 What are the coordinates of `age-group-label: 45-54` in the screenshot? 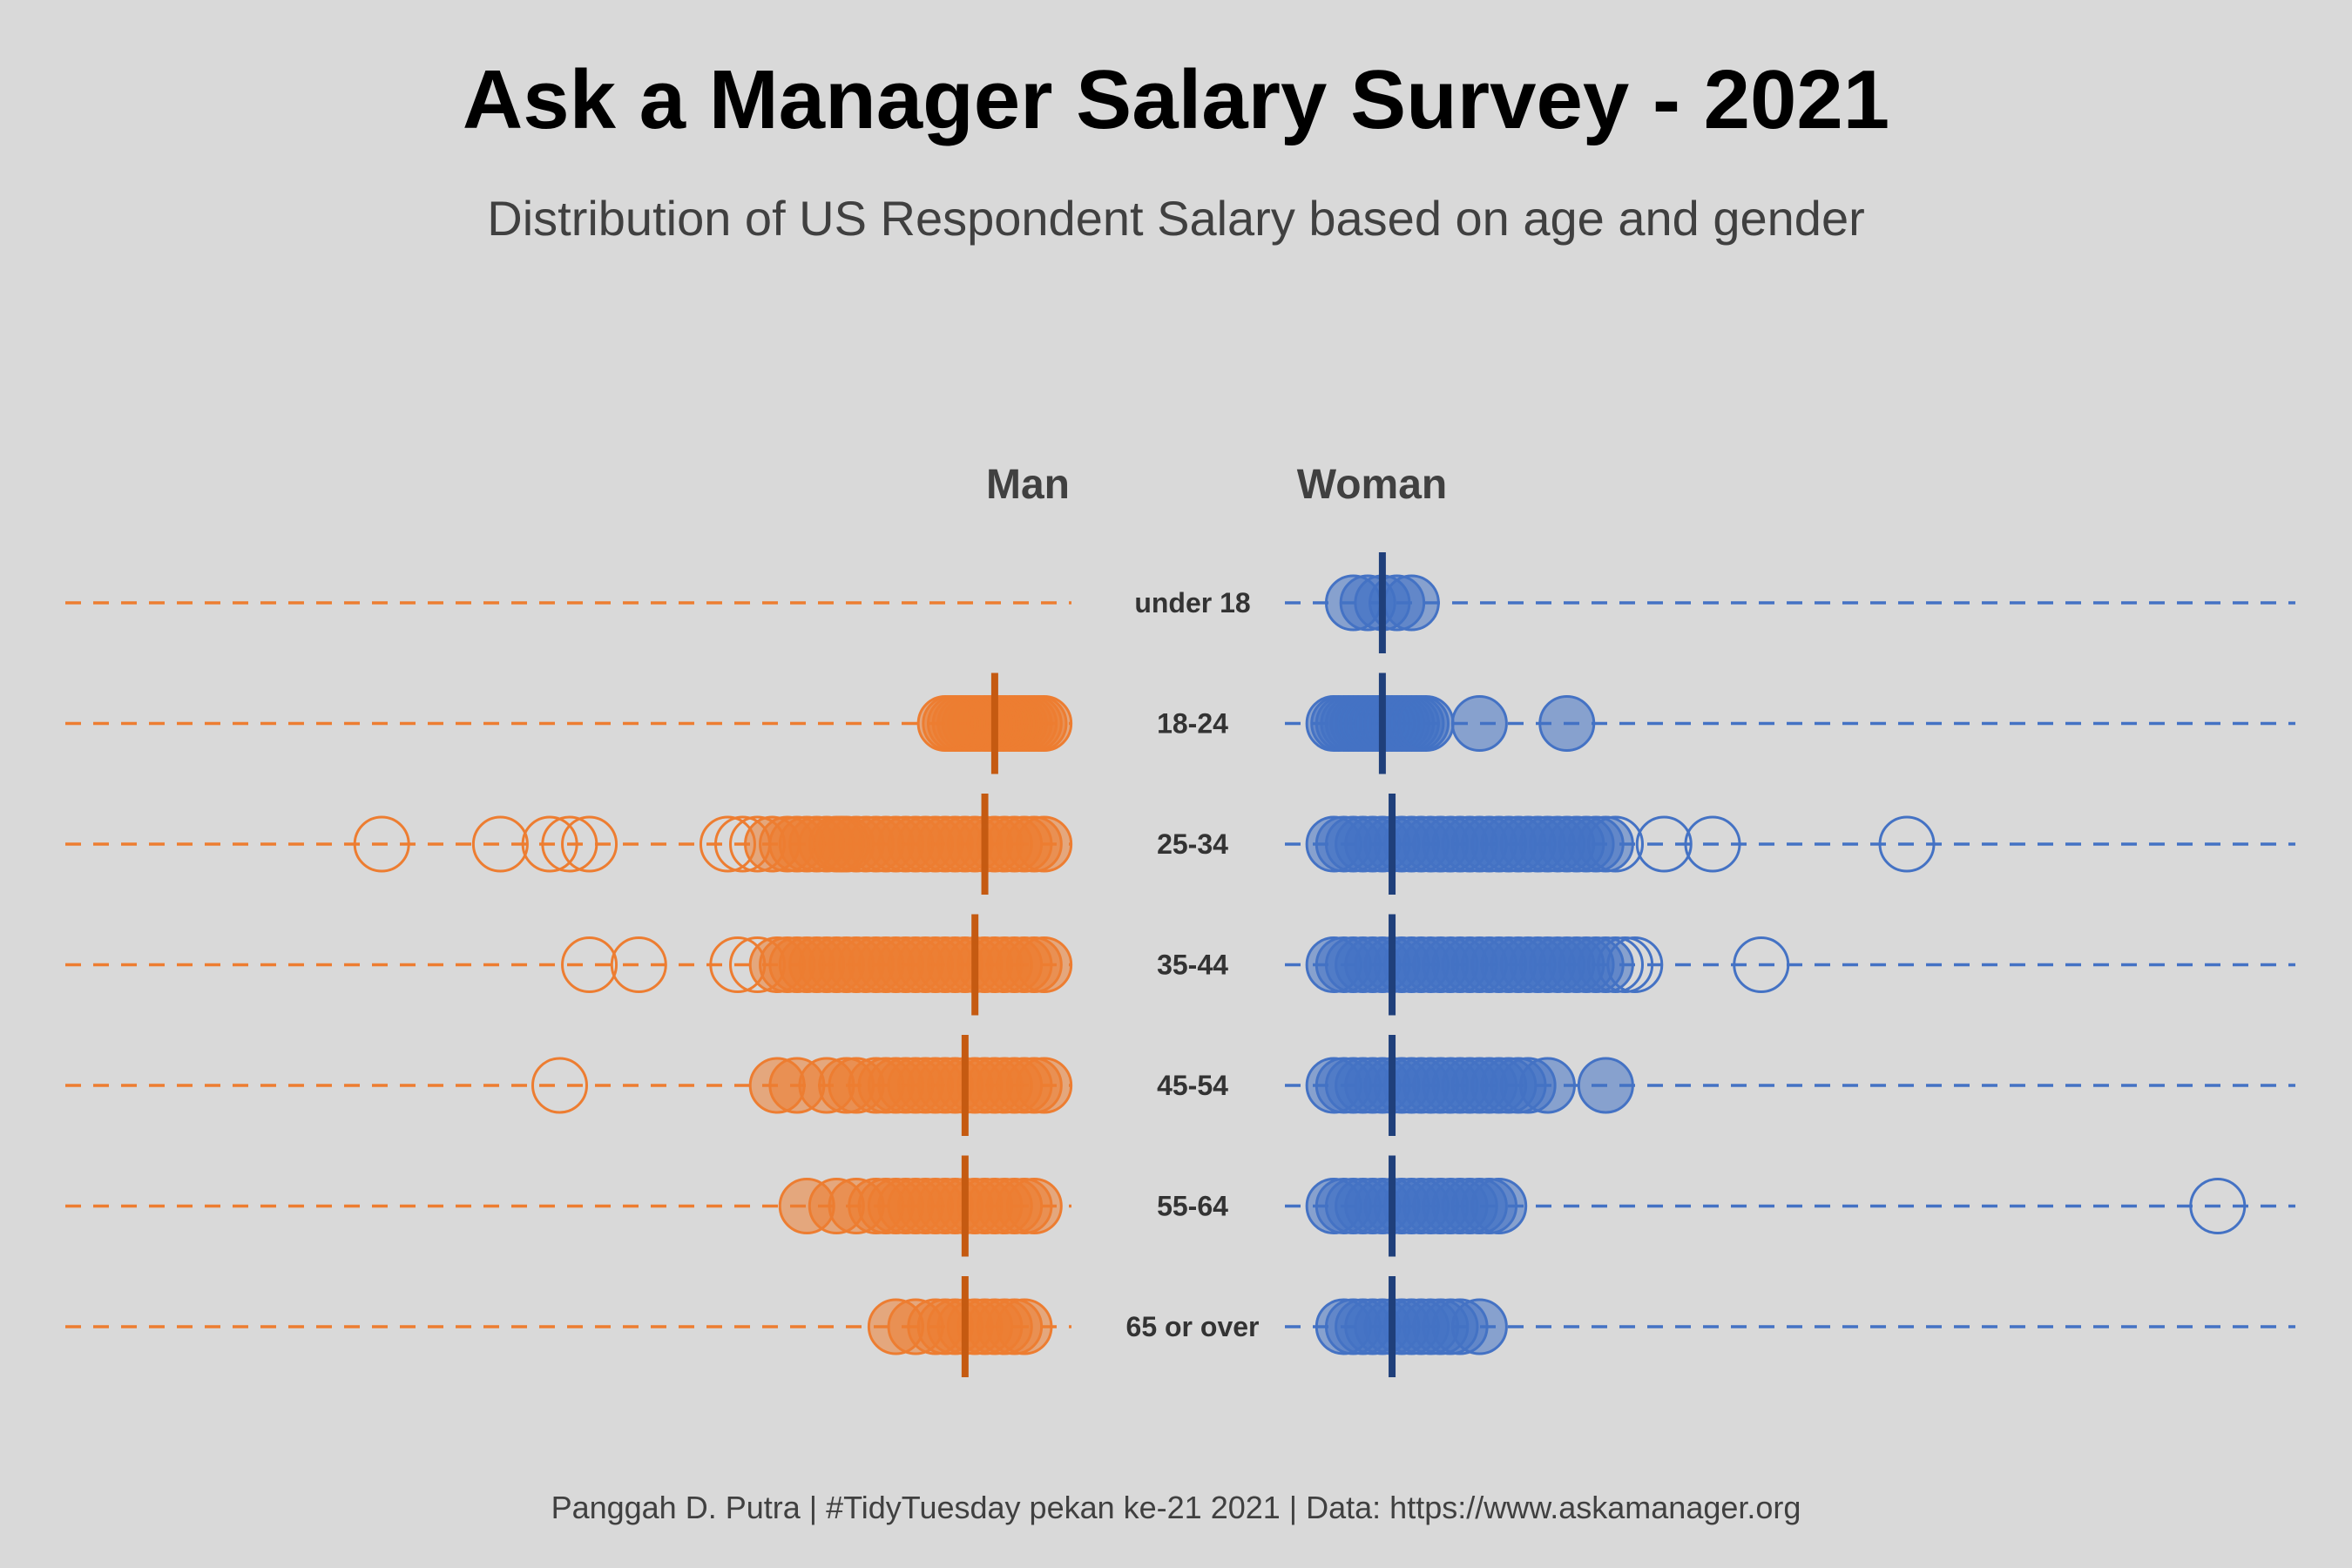 It's located at (1192, 1085).